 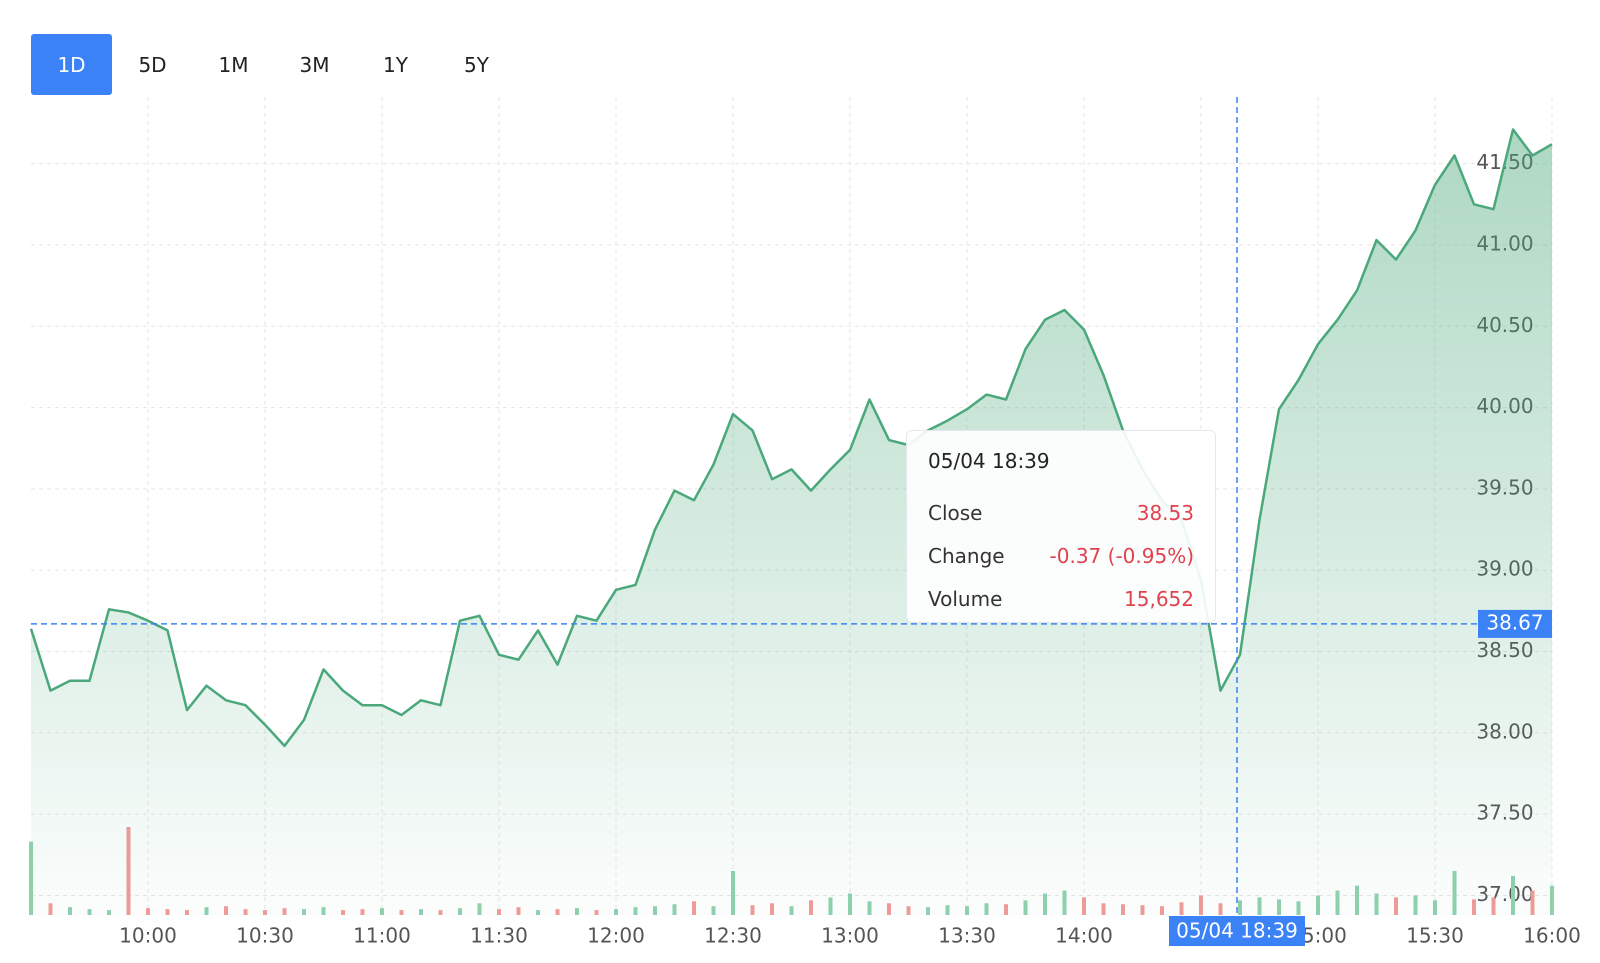 I want to click on x-tick-label: 13:30, so click(x=967, y=936).